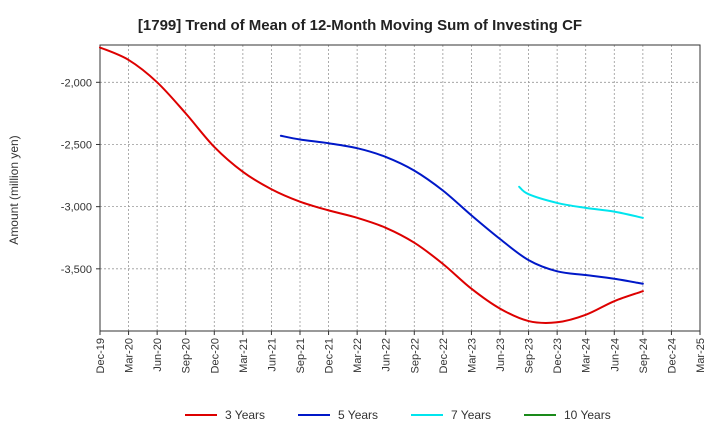 The image size is (720, 440). What do you see at coordinates (587, 355) in the screenshot?
I see `x-tick-label: Mar-24` at bounding box center [587, 355].